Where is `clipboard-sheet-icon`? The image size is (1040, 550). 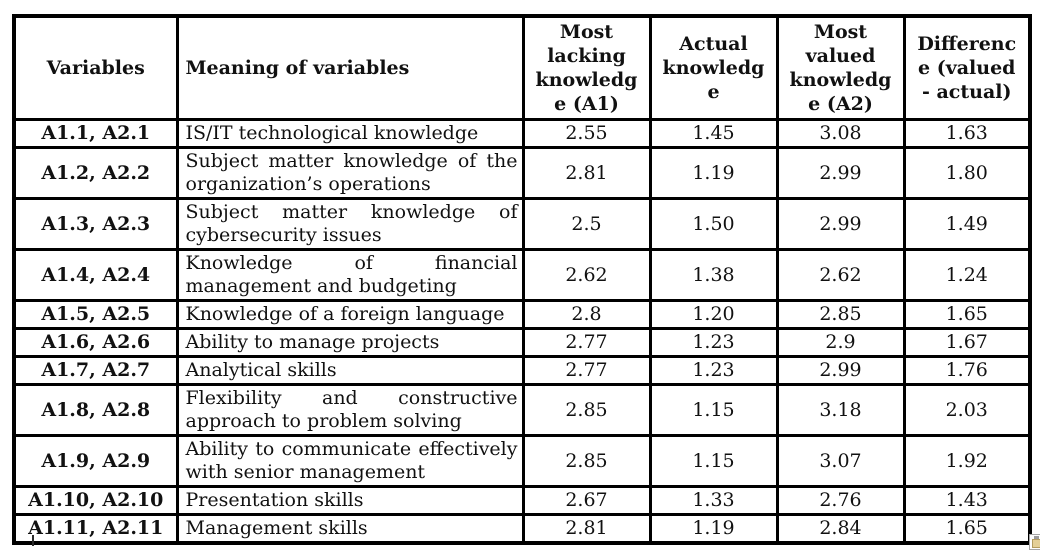 clipboard-sheet-icon is located at coordinates (1036, 543).